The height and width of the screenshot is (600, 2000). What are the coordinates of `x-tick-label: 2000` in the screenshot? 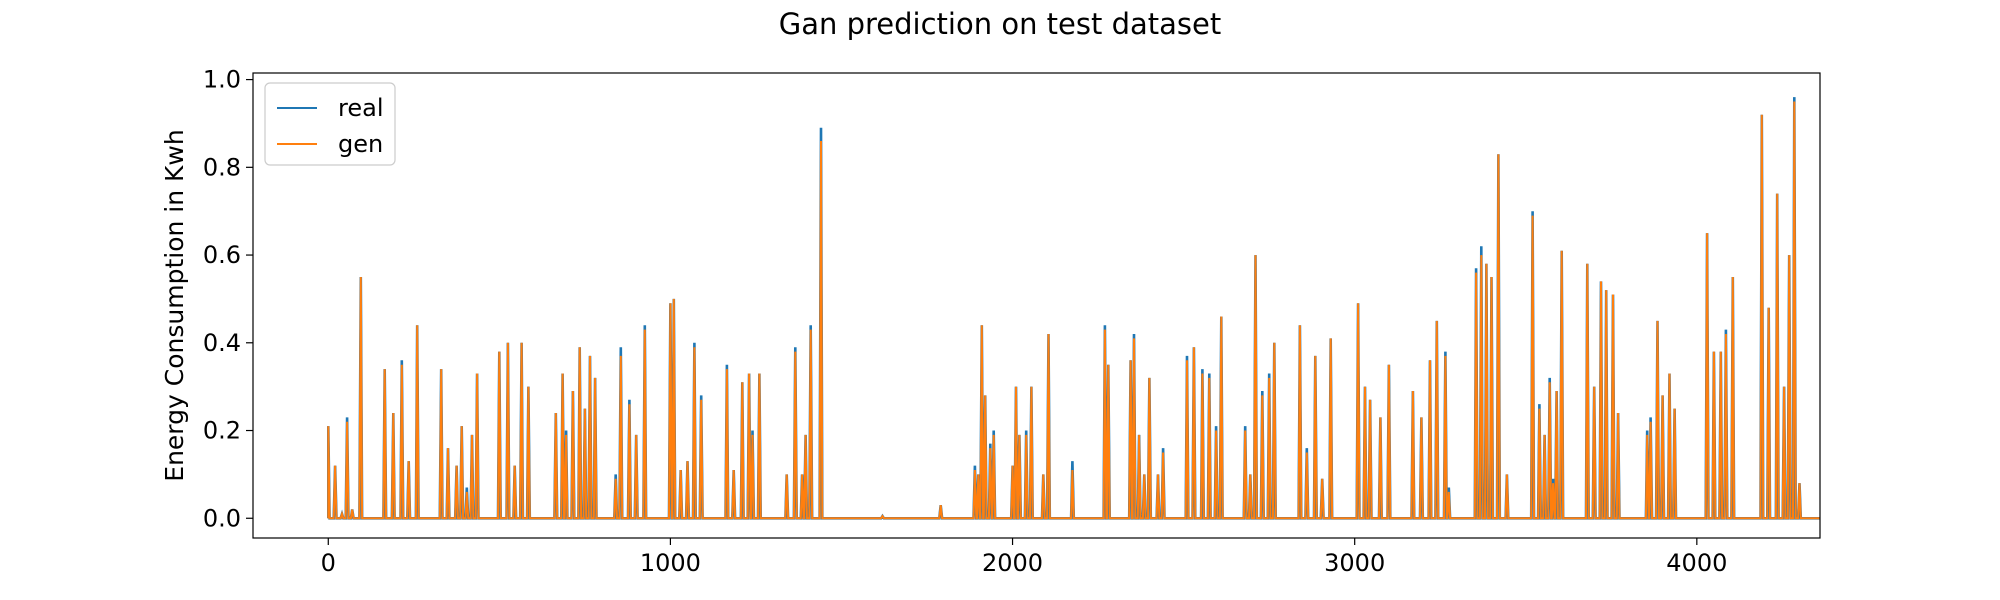 It's located at (1012, 563).